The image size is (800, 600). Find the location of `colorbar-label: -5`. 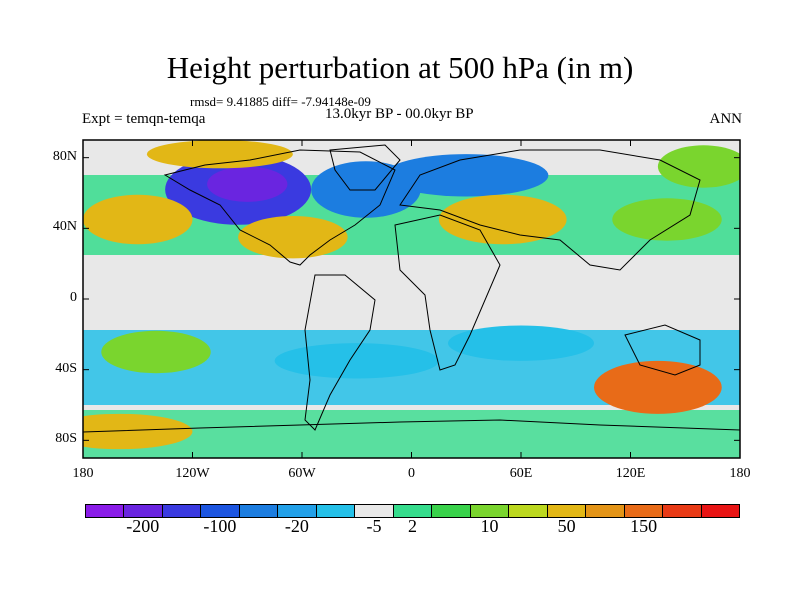

colorbar-label: -5 is located at coordinates (374, 526).